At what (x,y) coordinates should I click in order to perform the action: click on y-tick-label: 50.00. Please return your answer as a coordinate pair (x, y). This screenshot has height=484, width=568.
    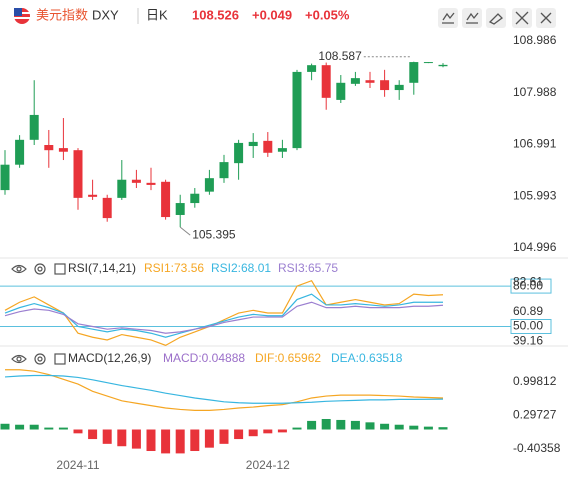
    Looking at the image, I should click on (528, 326).